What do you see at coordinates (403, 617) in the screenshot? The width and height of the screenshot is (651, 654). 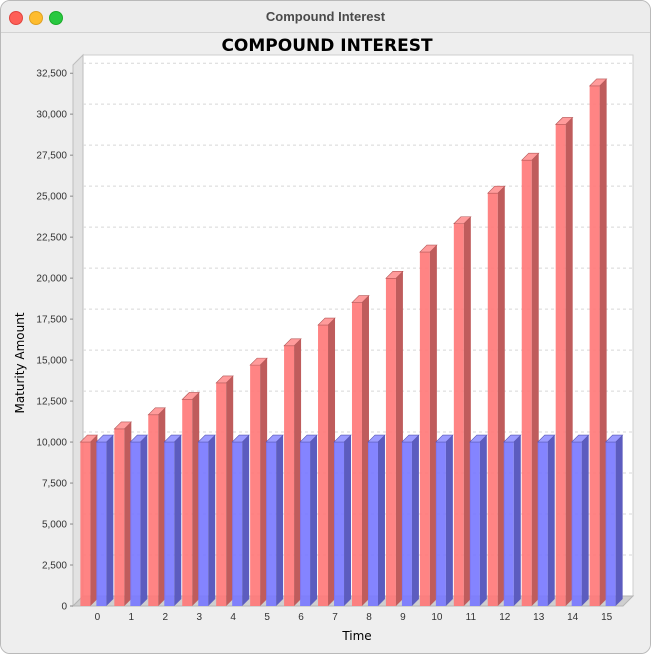 I see `x-tick-label: 9` at bounding box center [403, 617].